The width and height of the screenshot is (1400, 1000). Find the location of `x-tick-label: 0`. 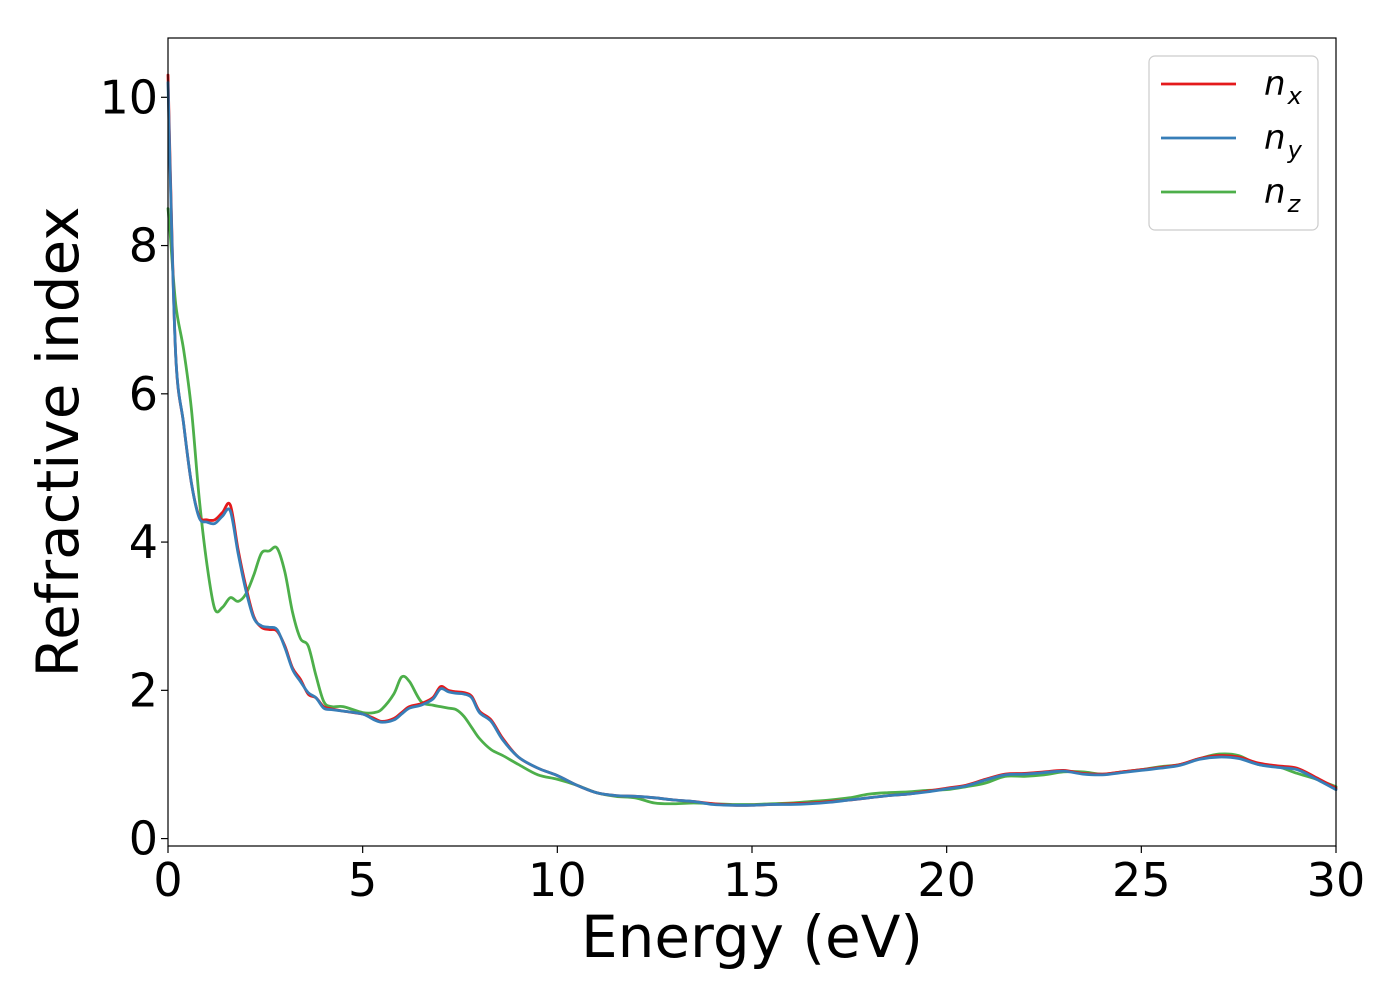

x-tick-label: 0 is located at coordinates (167, 880).